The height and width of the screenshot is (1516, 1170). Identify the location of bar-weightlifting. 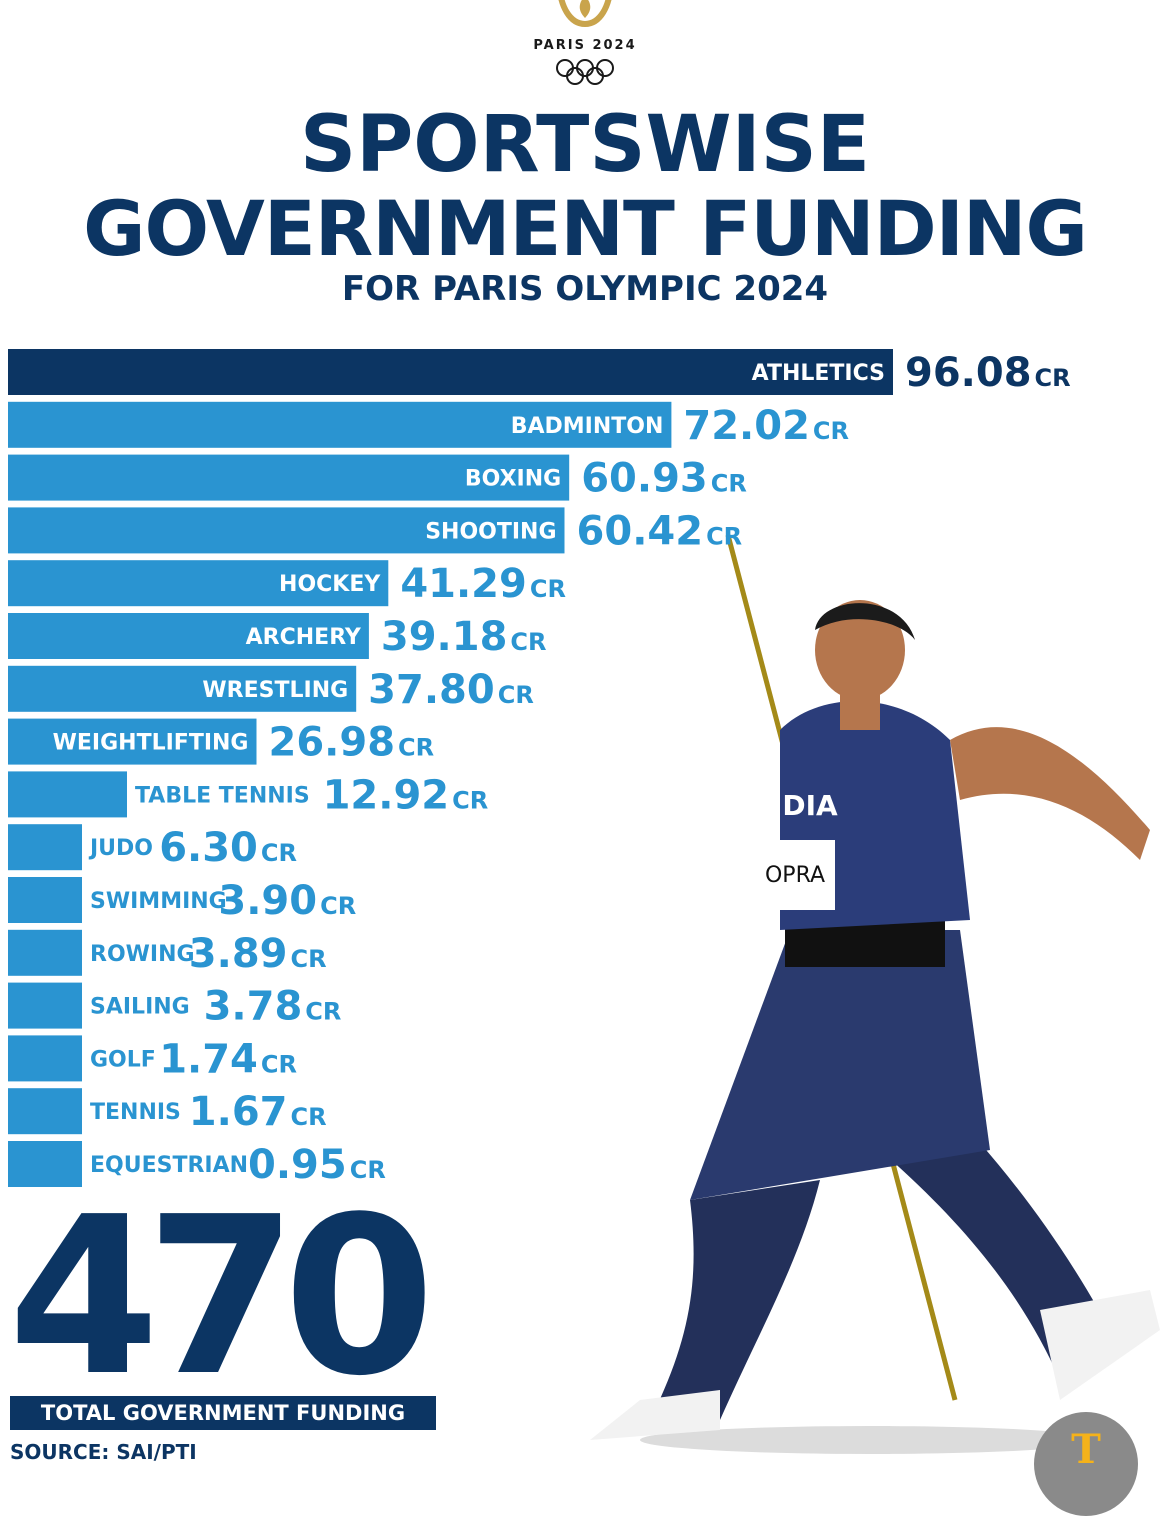
(132, 741).